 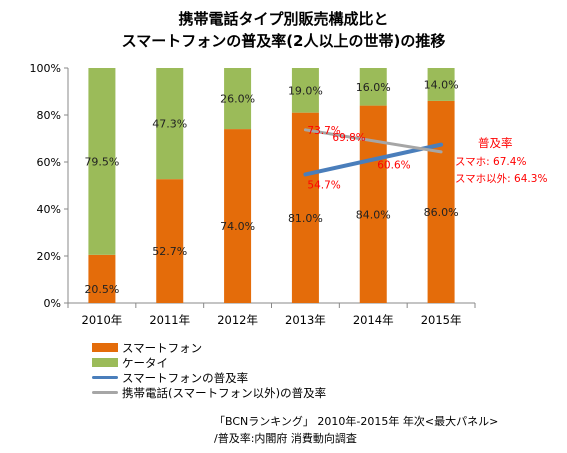 What do you see at coordinates (490, 162) in the screenshot?
I see `annotation-smartphone: スマホ: 67.4%` at bounding box center [490, 162].